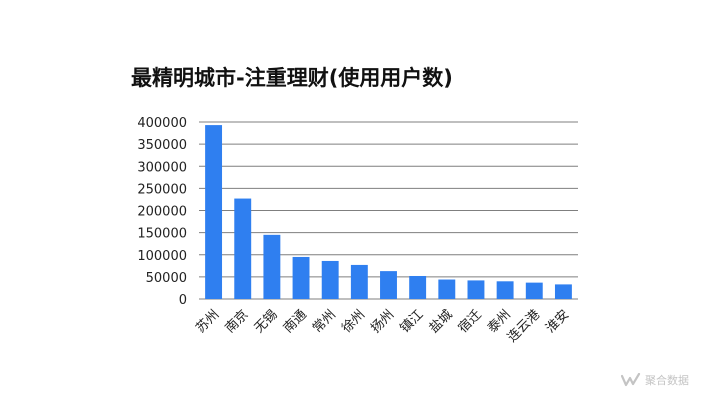  What do you see at coordinates (382, 321) in the screenshot?
I see `x-tick-label: 扬州` at bounding box center [382, 321].